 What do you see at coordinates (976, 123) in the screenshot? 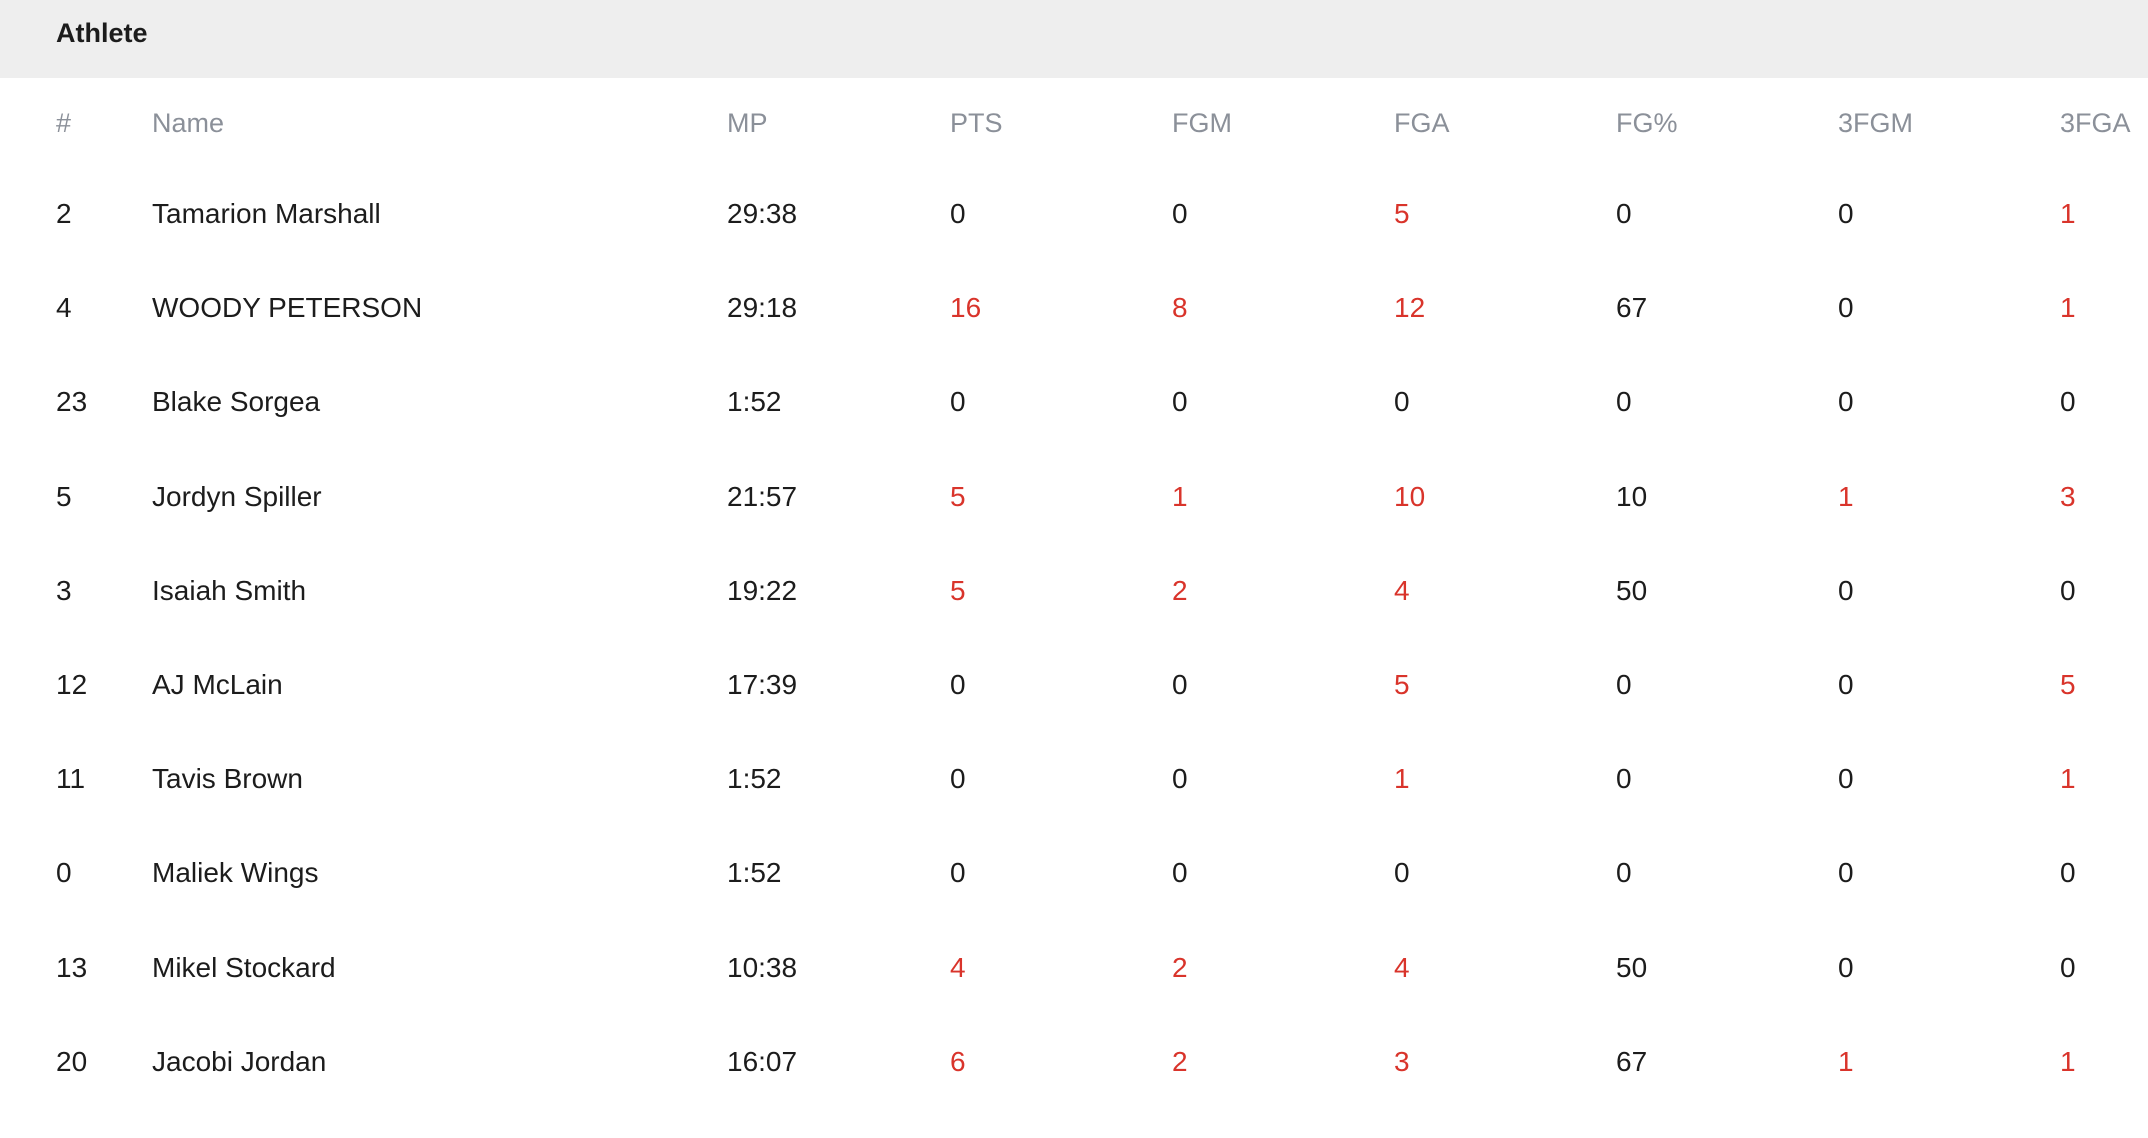
I see `column-header-pts: PTS` at bounding box center [976, 123].